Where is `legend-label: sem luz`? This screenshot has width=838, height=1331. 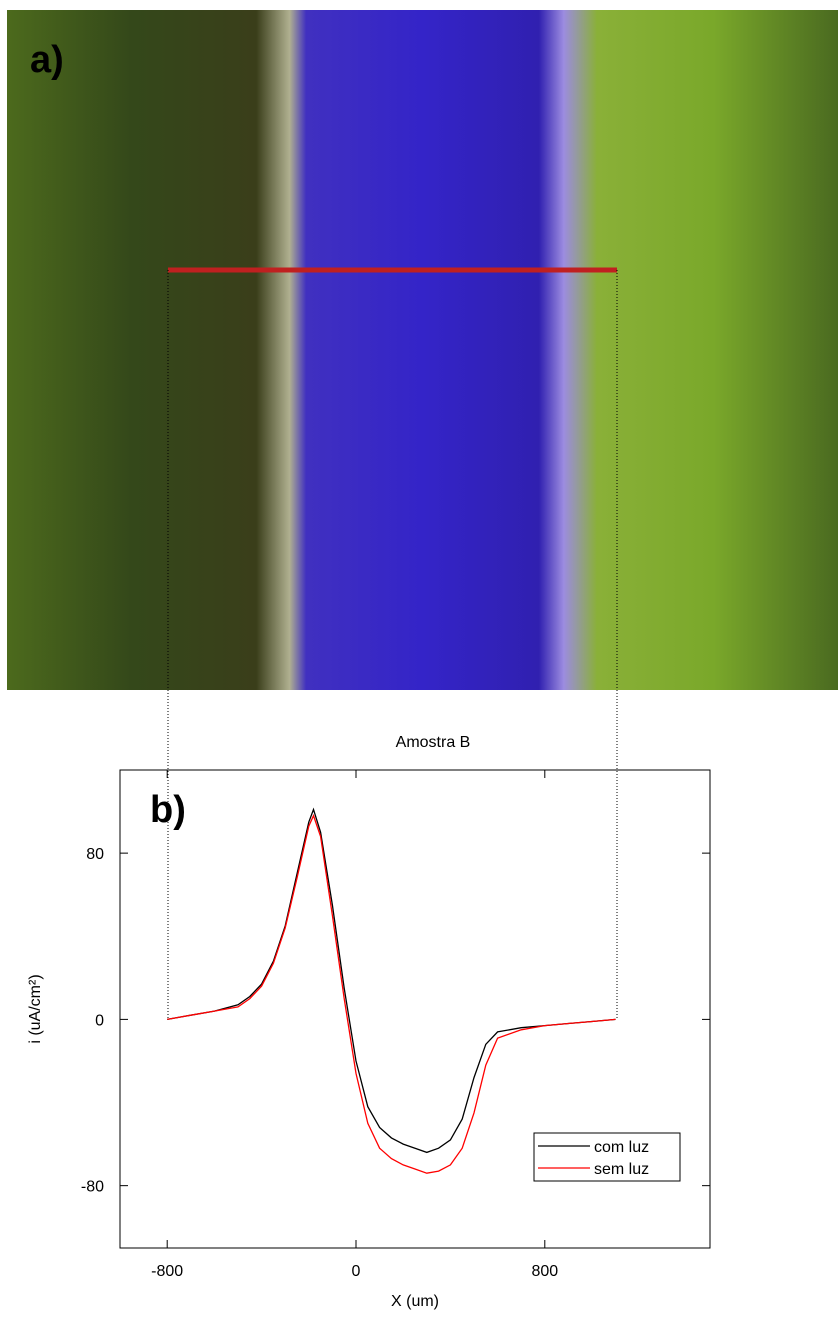
legend-label: sem luz is located at coordinates (621, 1169).